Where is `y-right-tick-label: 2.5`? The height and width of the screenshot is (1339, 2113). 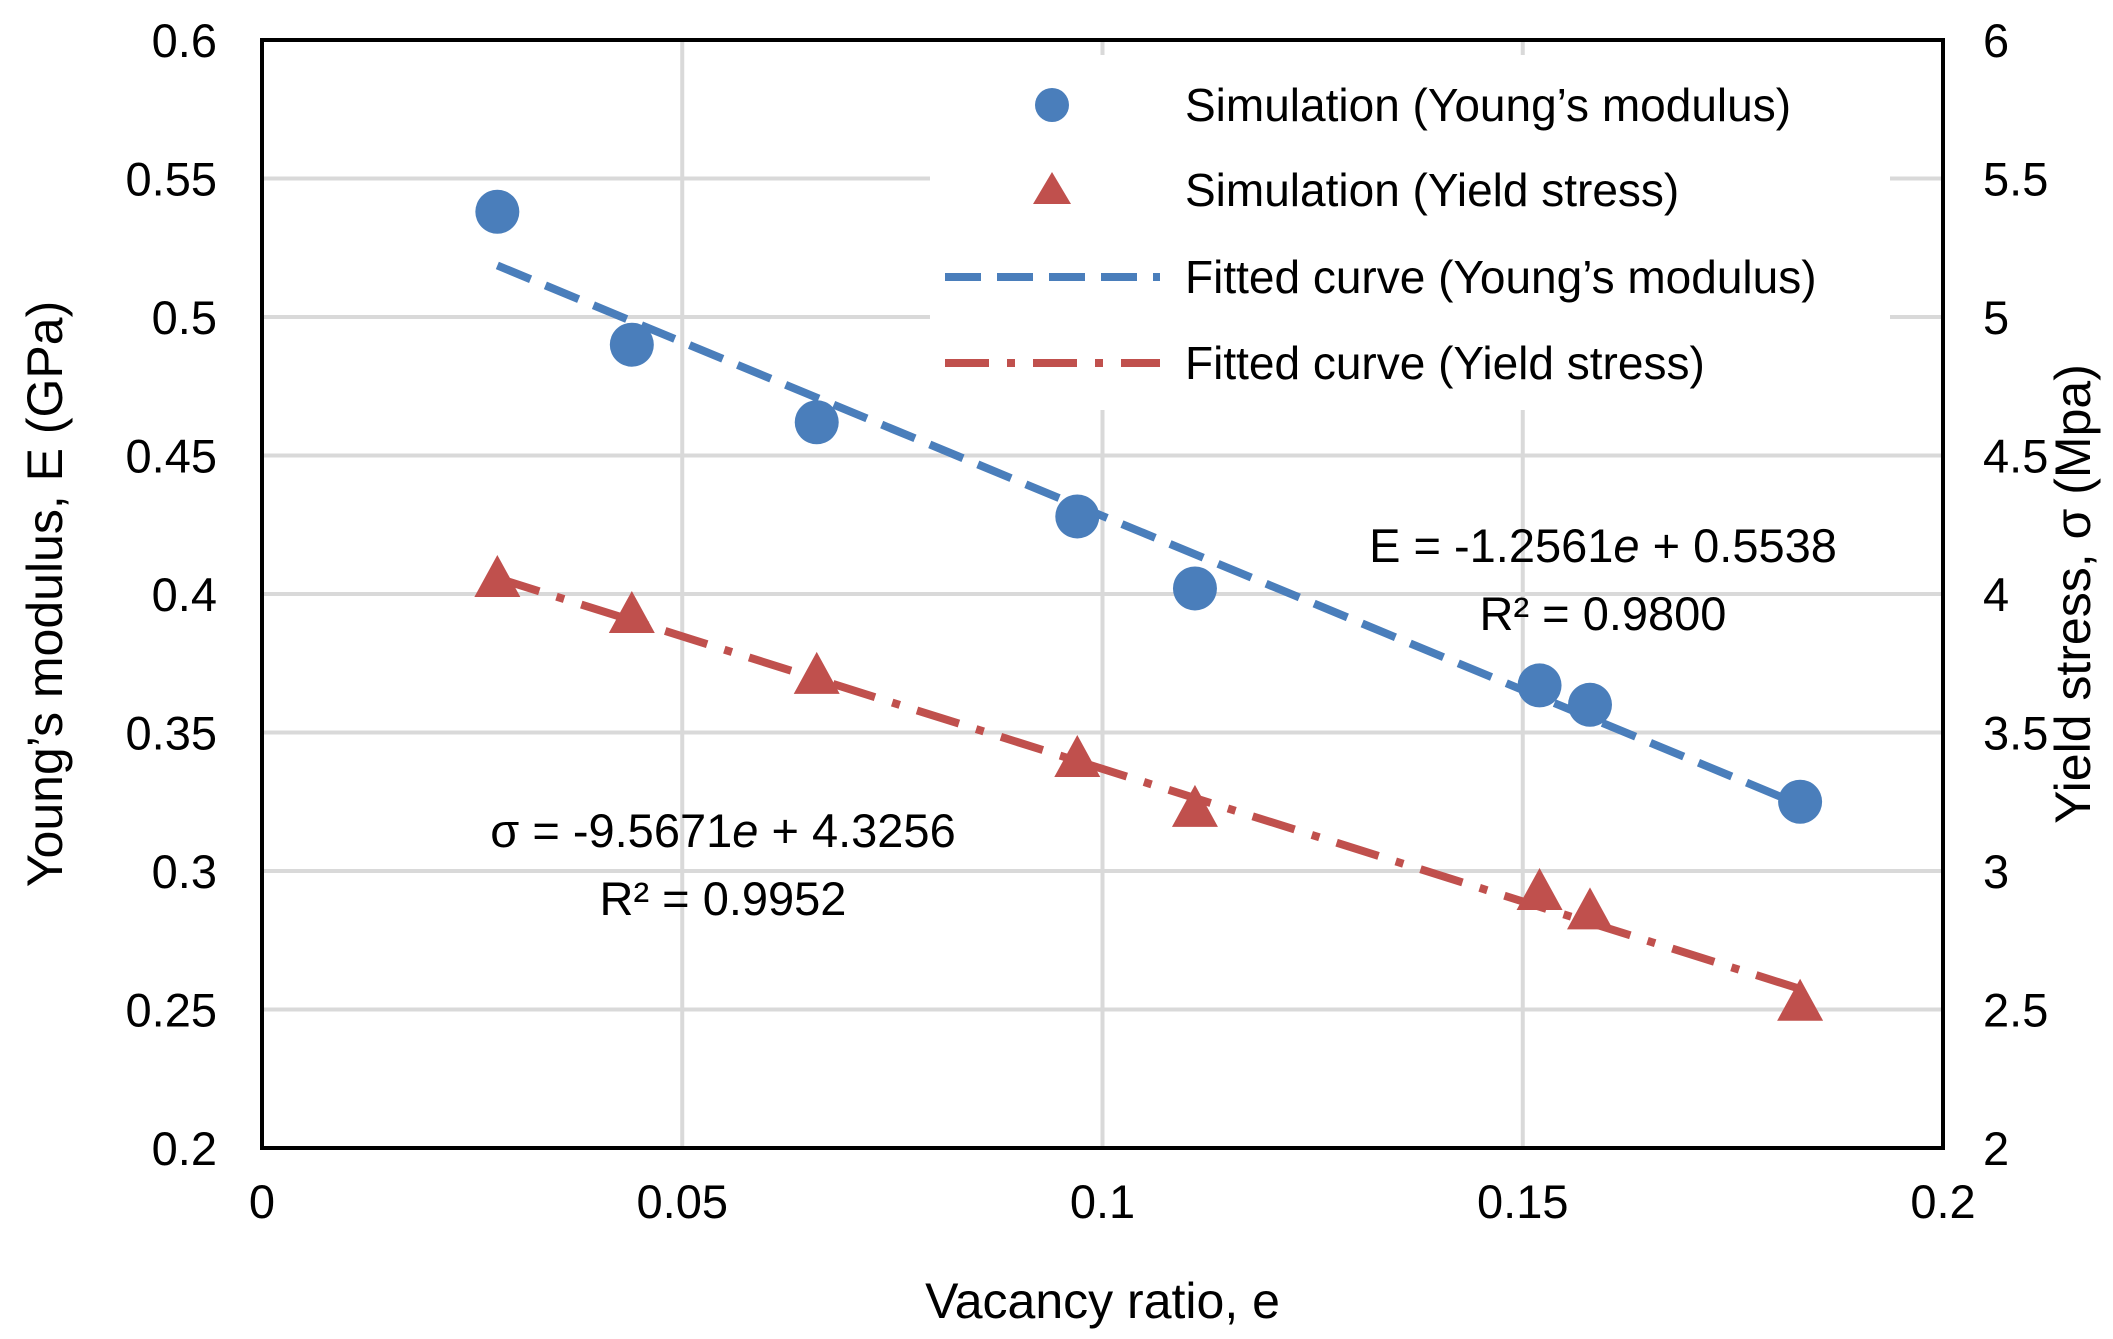 y-right-tick-label: 2.5 is located at coordinates (2015, 1010).